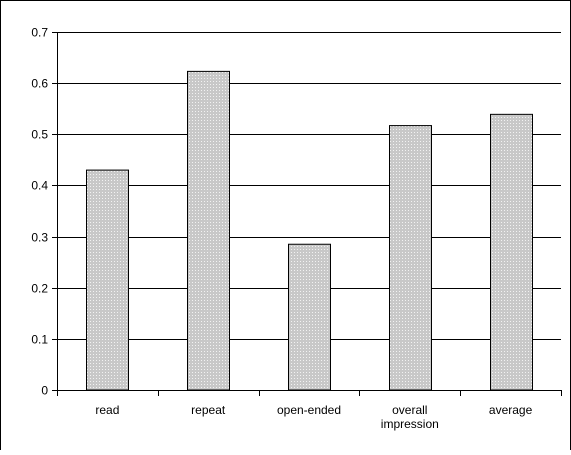  I want to click on x-tick-label: open-ended, so click(309, 410).